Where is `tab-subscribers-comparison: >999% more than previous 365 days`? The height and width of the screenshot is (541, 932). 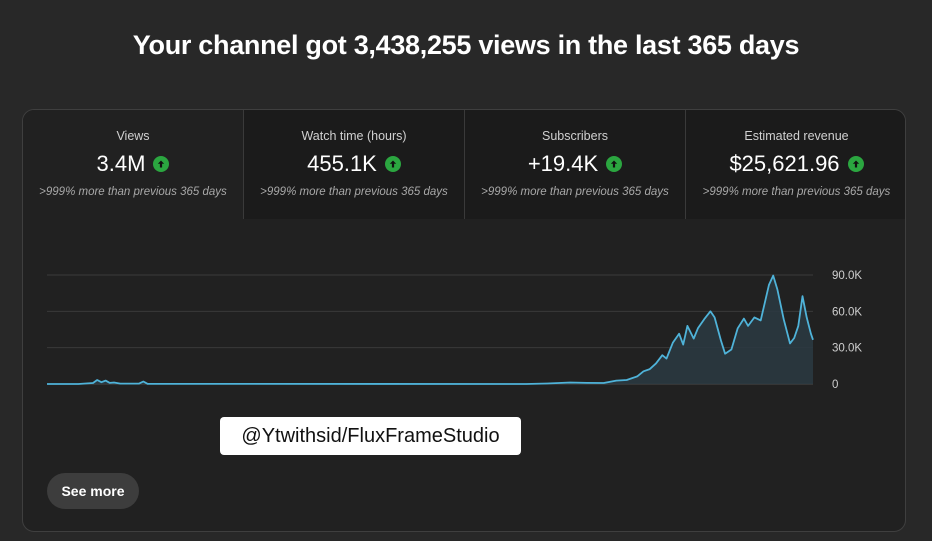
tab-subscribers-comparison: >999% more than previous 365 days is located at coordinates (575, 192).